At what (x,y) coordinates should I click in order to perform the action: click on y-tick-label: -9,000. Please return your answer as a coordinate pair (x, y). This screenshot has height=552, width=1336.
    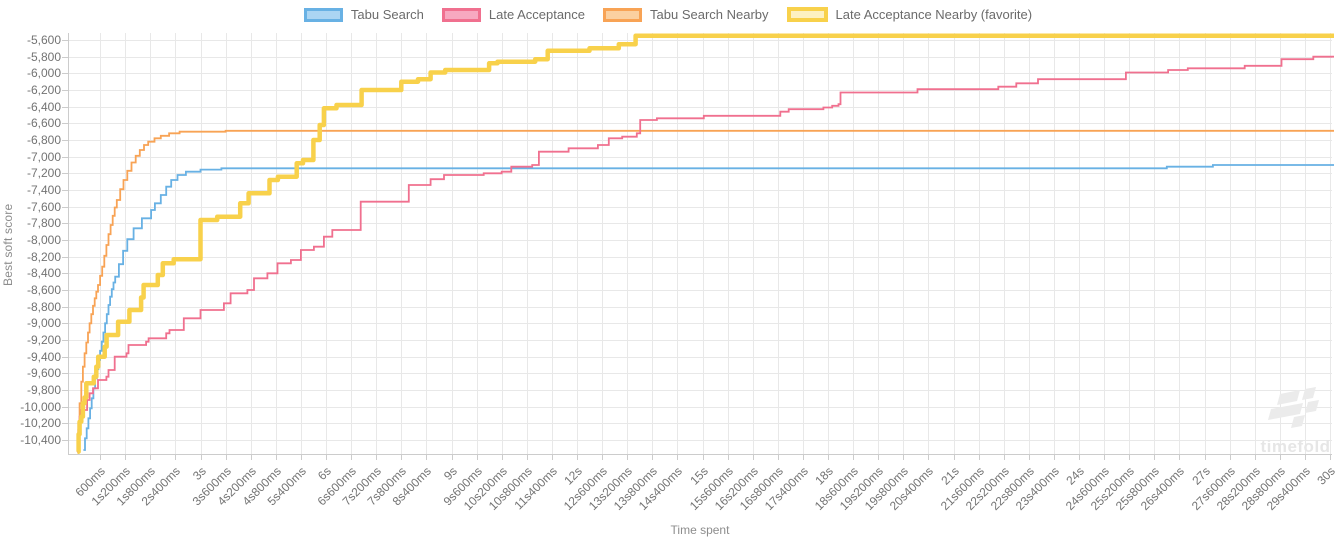
    Looking at the image, I should click on (43, 323).